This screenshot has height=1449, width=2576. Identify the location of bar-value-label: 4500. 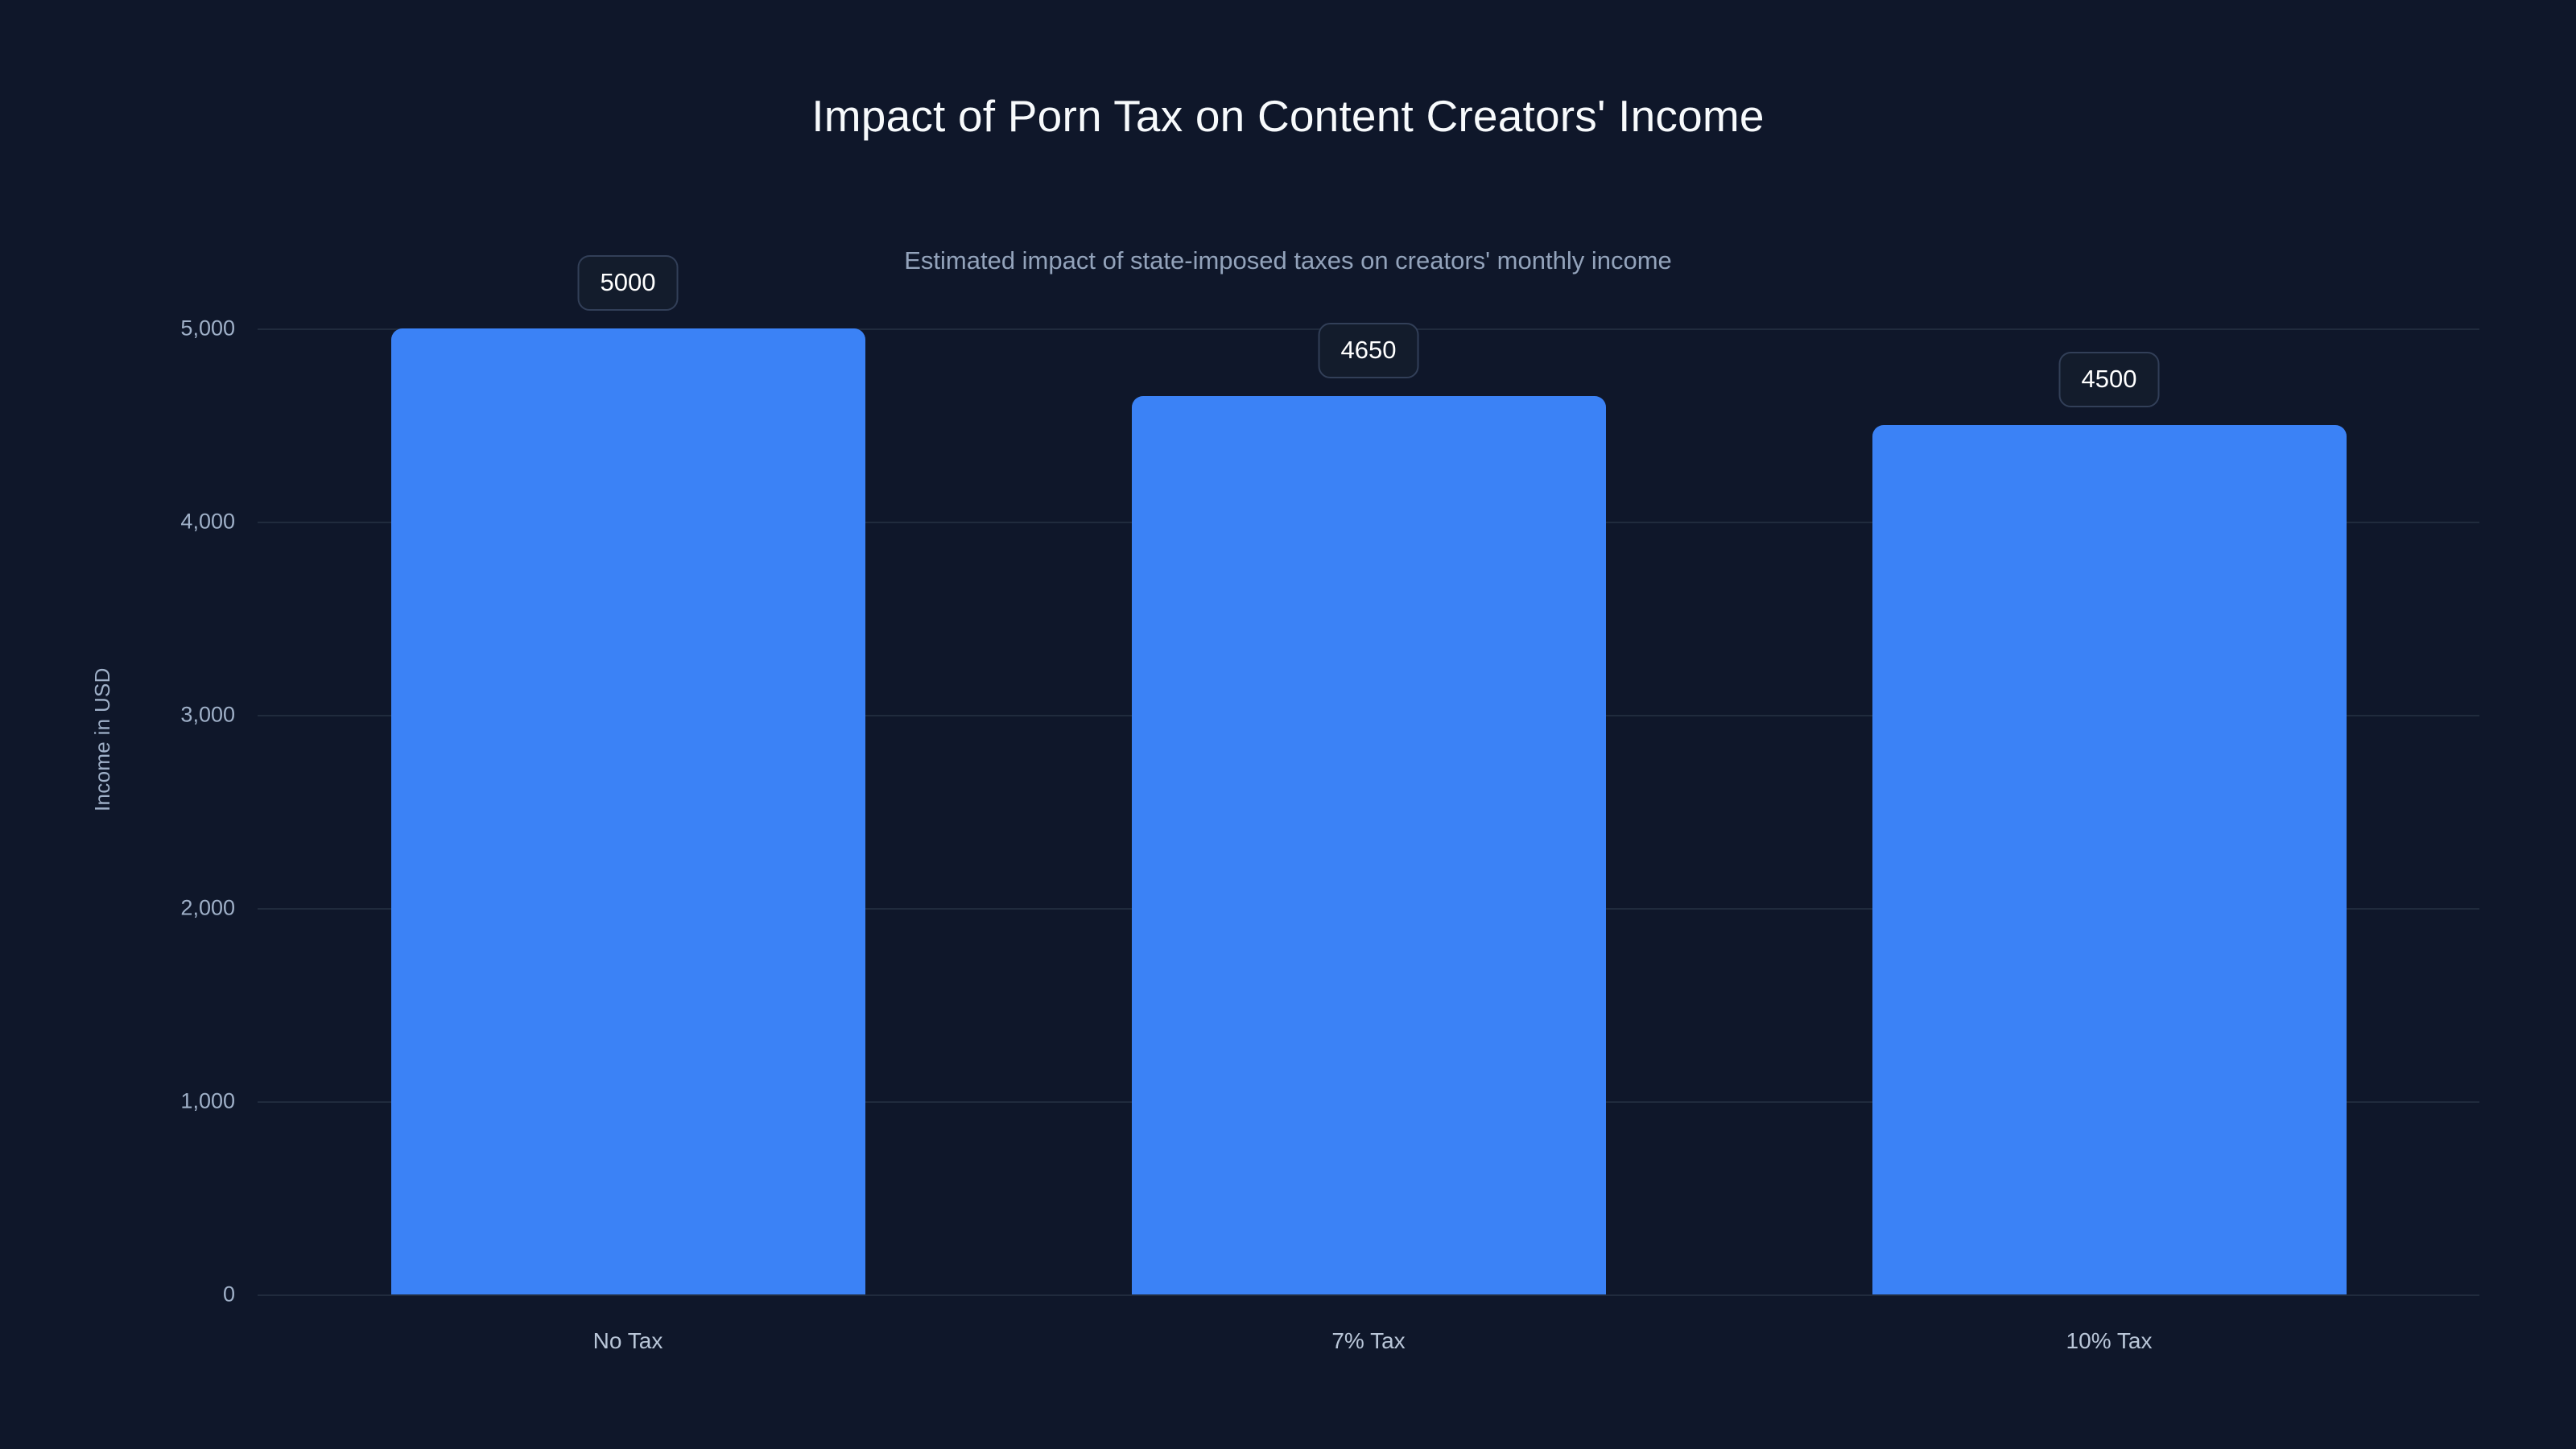
(2109, 379).